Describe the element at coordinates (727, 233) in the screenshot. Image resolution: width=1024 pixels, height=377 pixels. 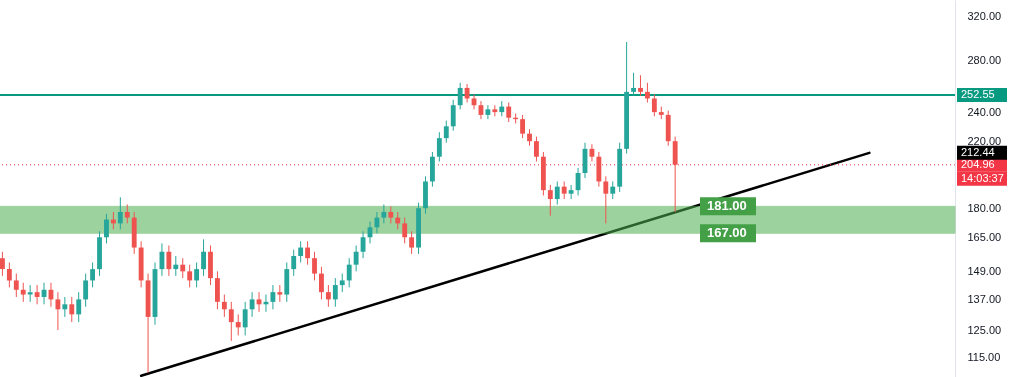
I see `annotation: 167.00` at that location.